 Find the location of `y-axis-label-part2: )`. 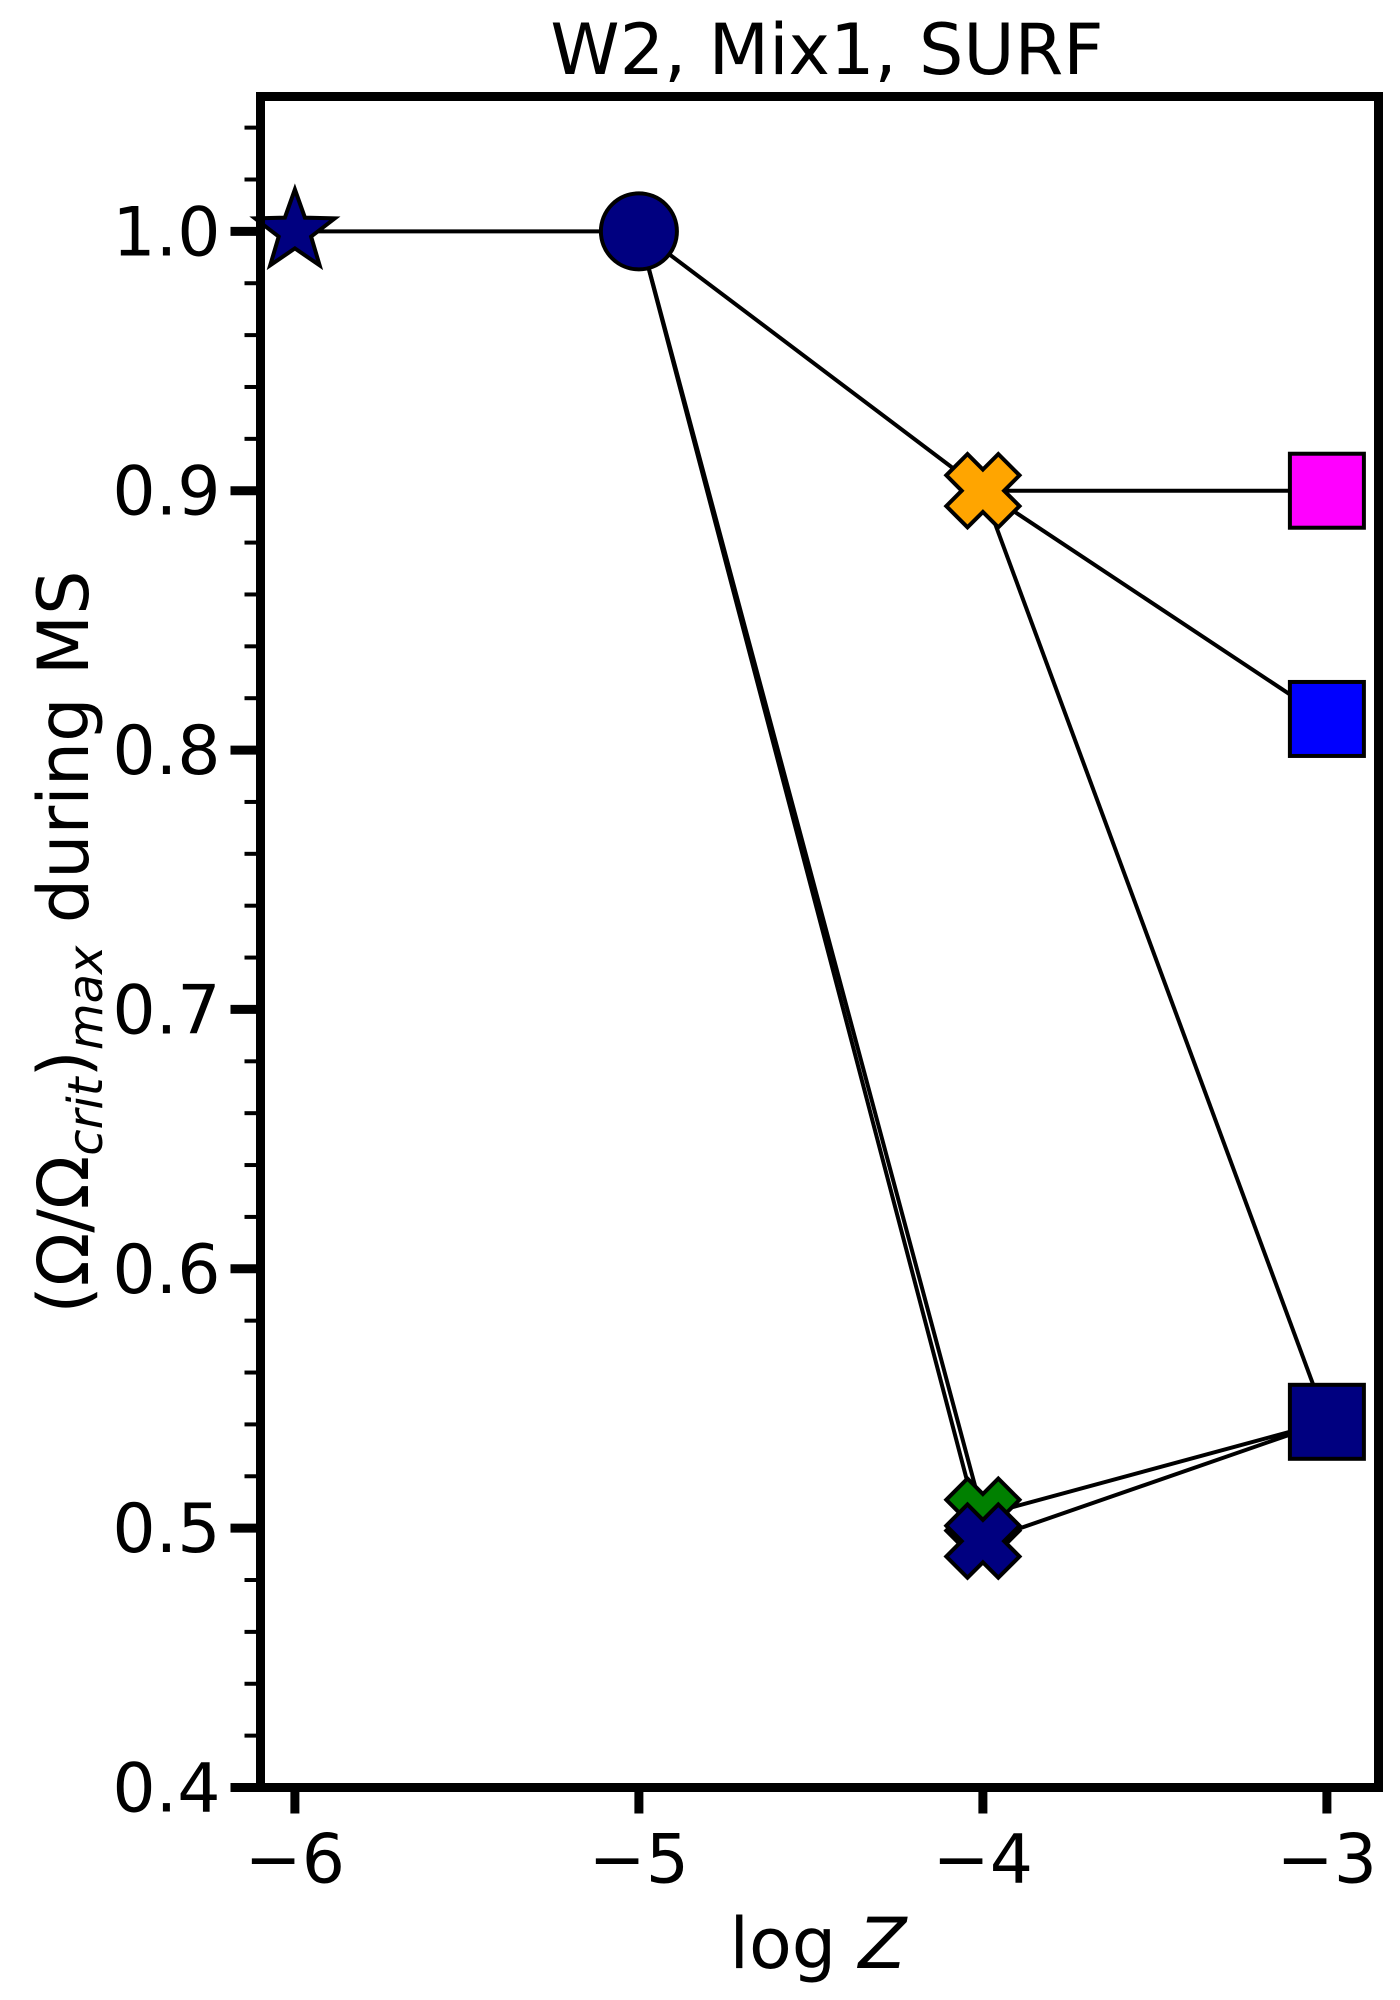

y-axis-label-part2: ) is located at coordinates (64, 1063).